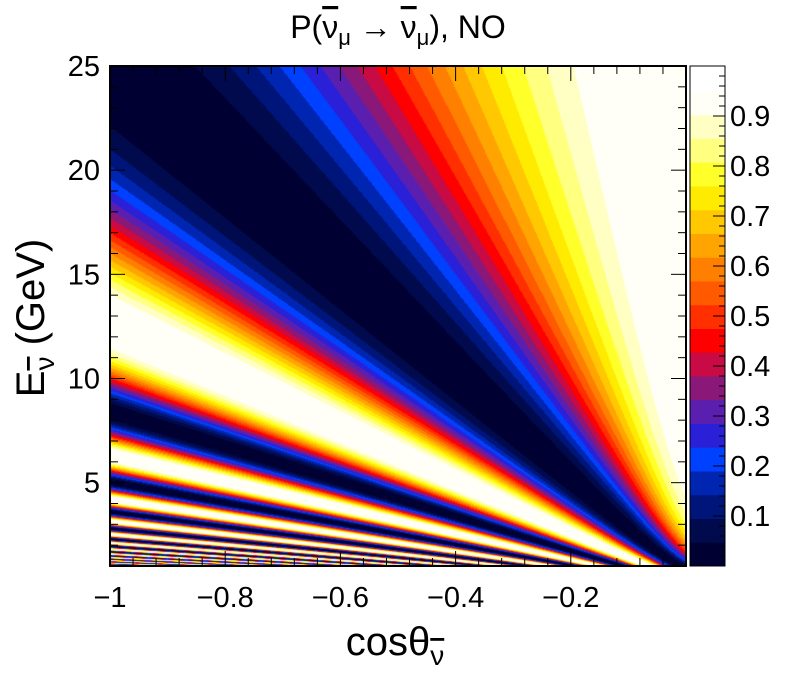 Image resolution: width=798 pixels, height=676 pixels. I want to click on x-tick-label: −0.2, so click(570, 598).